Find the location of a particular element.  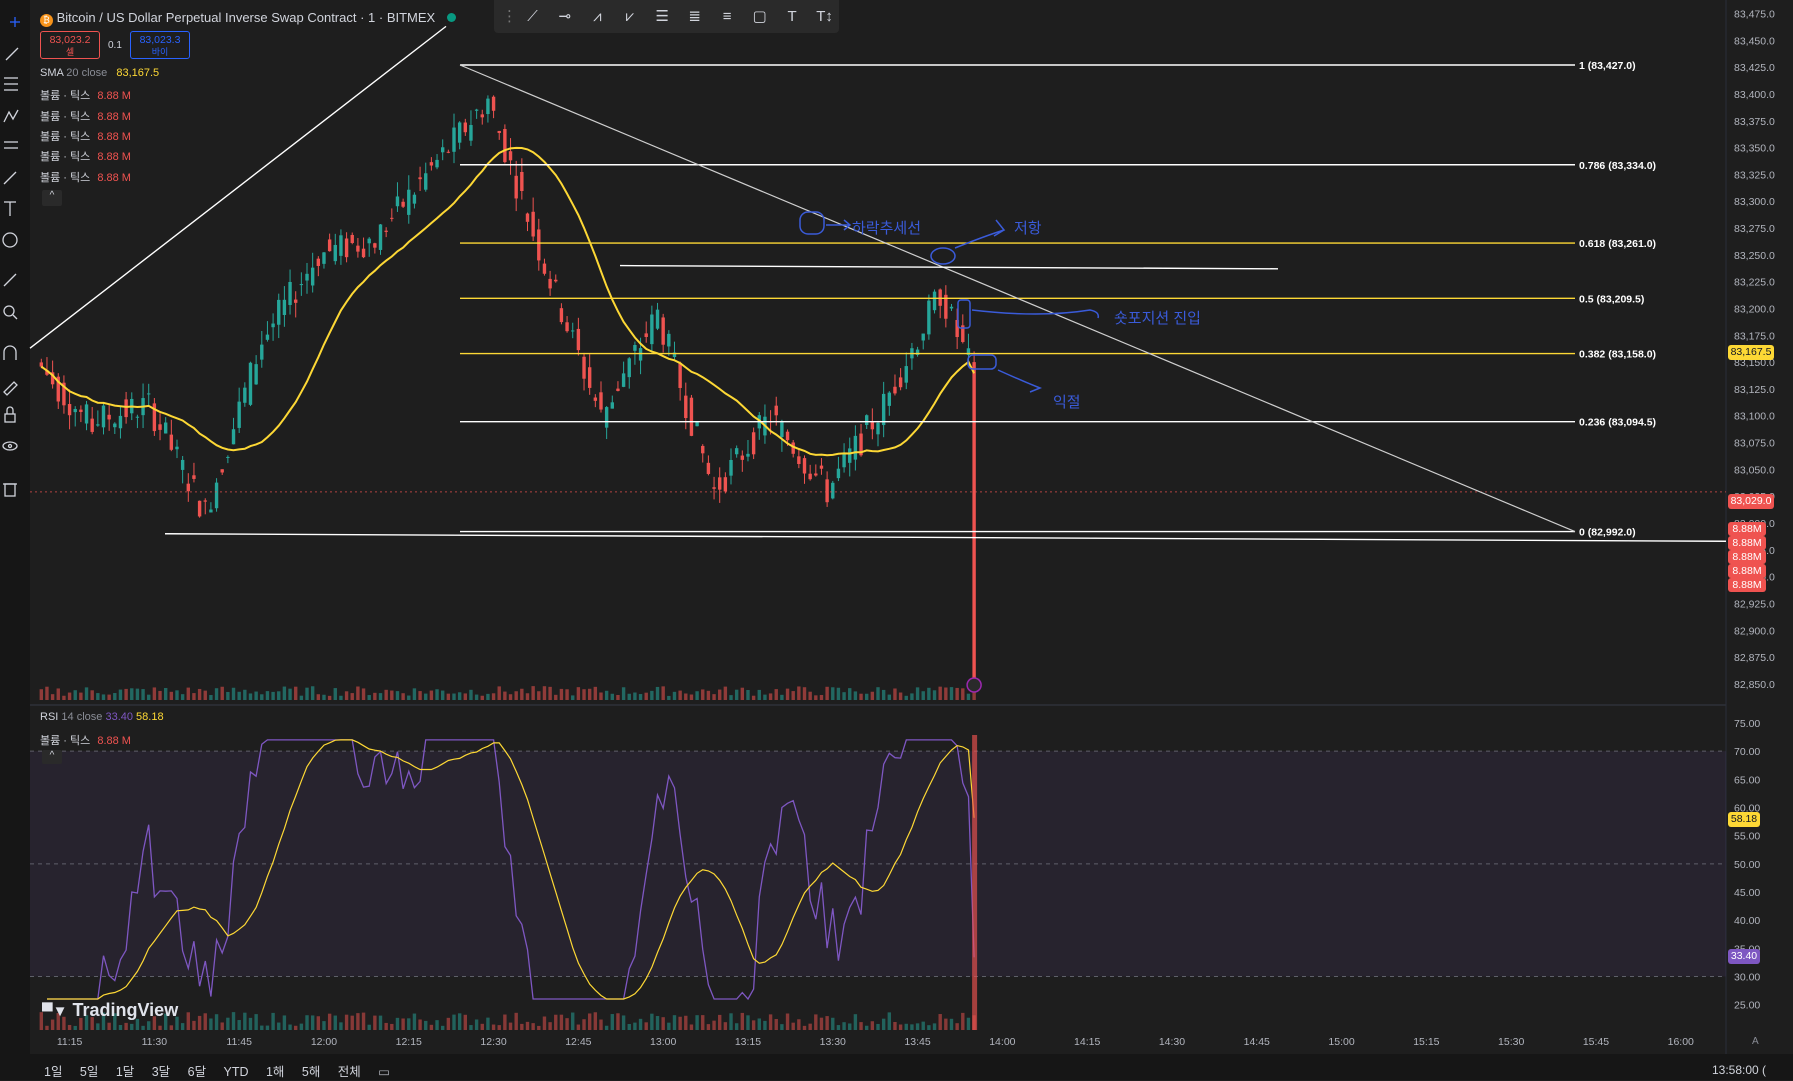

volume-legend-3: 볼륨 · 틱스 8.88 M is located at coordinates (85, 136).